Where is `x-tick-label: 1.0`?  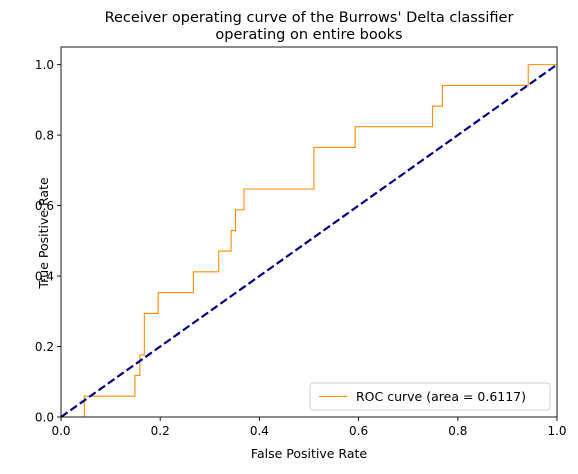 x-tick-label: 1.0 is located at coordinates (556, 431).